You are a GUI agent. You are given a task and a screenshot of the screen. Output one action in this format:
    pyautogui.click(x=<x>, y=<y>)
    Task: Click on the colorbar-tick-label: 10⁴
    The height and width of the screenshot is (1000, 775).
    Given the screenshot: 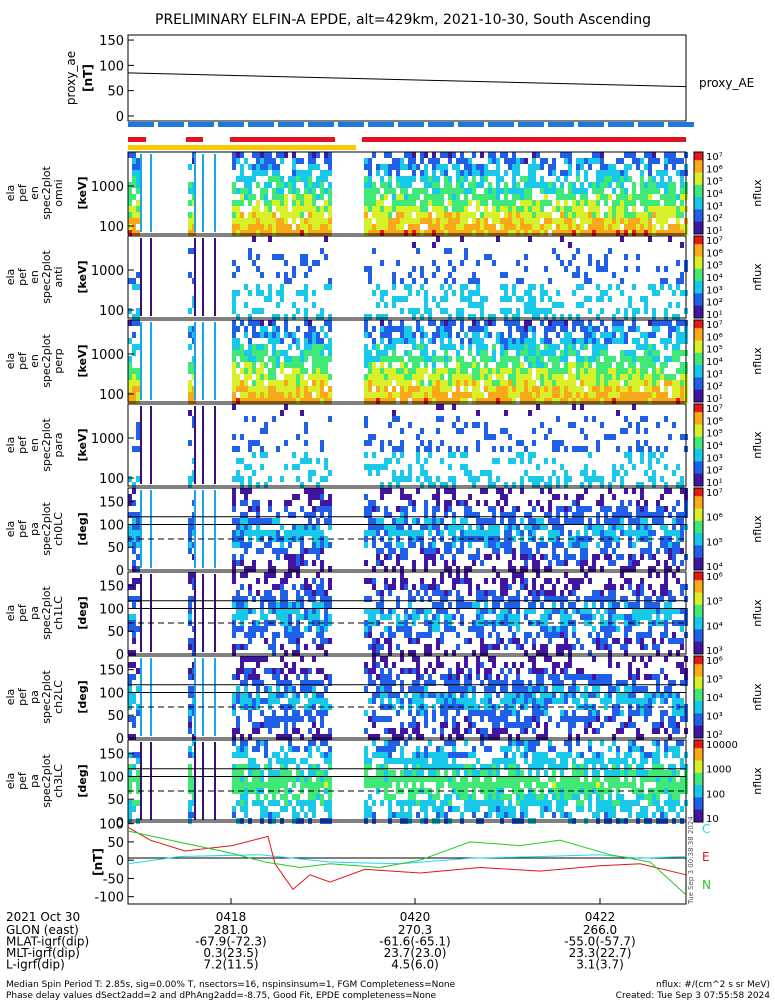 What is the action you would take?
    pyautogui.click(x=714, y=446)
    